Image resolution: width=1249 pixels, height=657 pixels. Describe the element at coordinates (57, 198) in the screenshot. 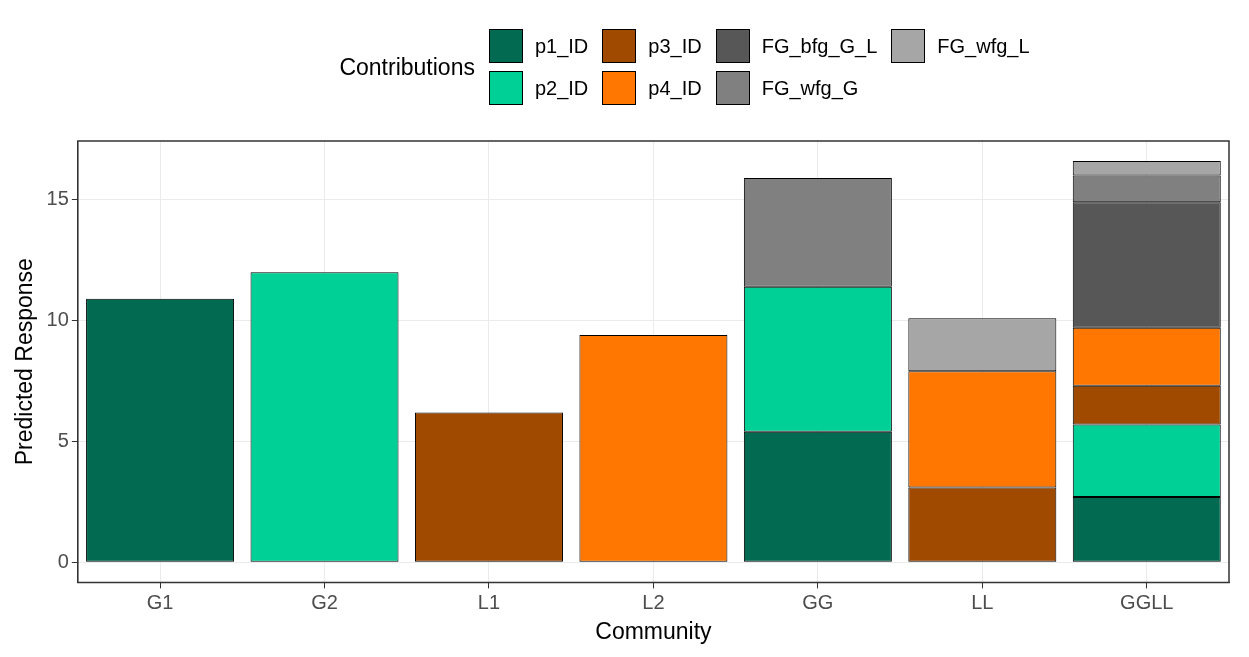

I see `y-tick-label: 15` at that location.